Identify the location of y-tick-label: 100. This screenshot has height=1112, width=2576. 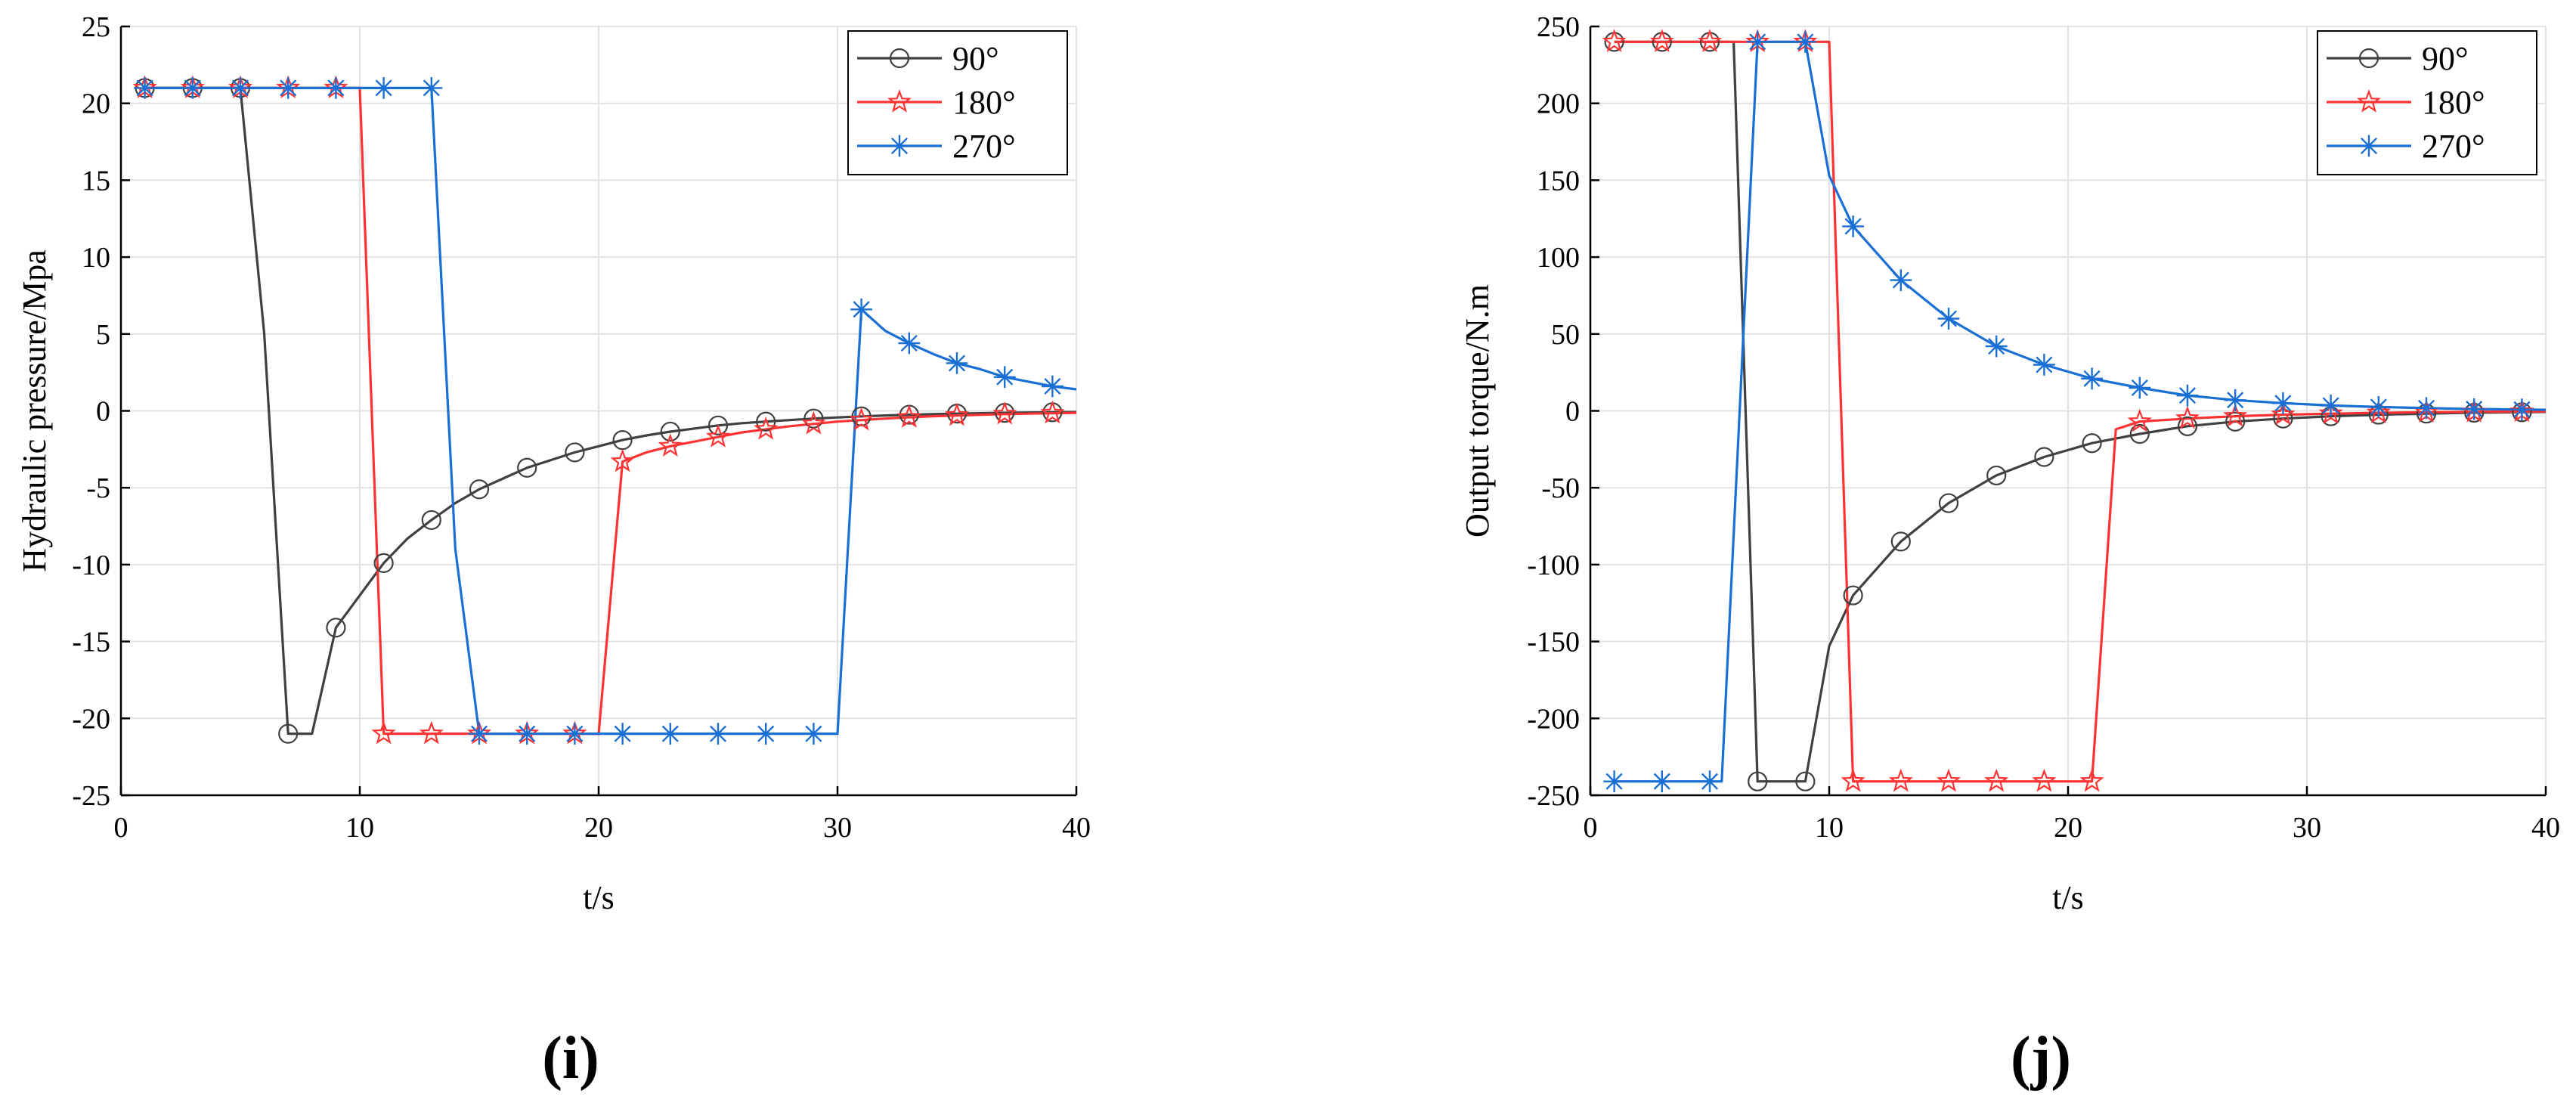
(1559, 258).